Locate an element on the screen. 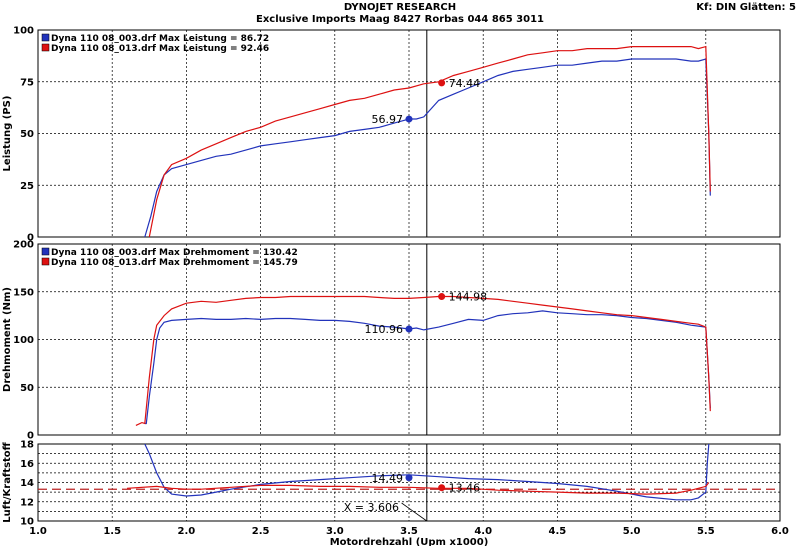 The height and width of the screenshot is (546, 800). leistung-y-tick-label: 75 is located at coordinates (27, 82).